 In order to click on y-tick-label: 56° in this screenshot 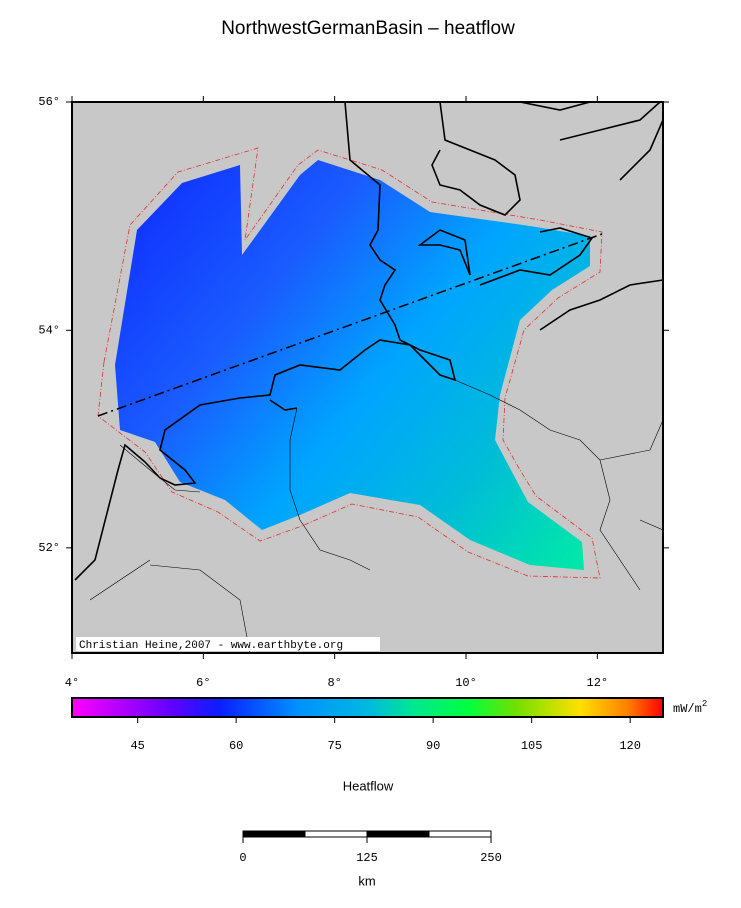, I will do `click(49, 102)`.